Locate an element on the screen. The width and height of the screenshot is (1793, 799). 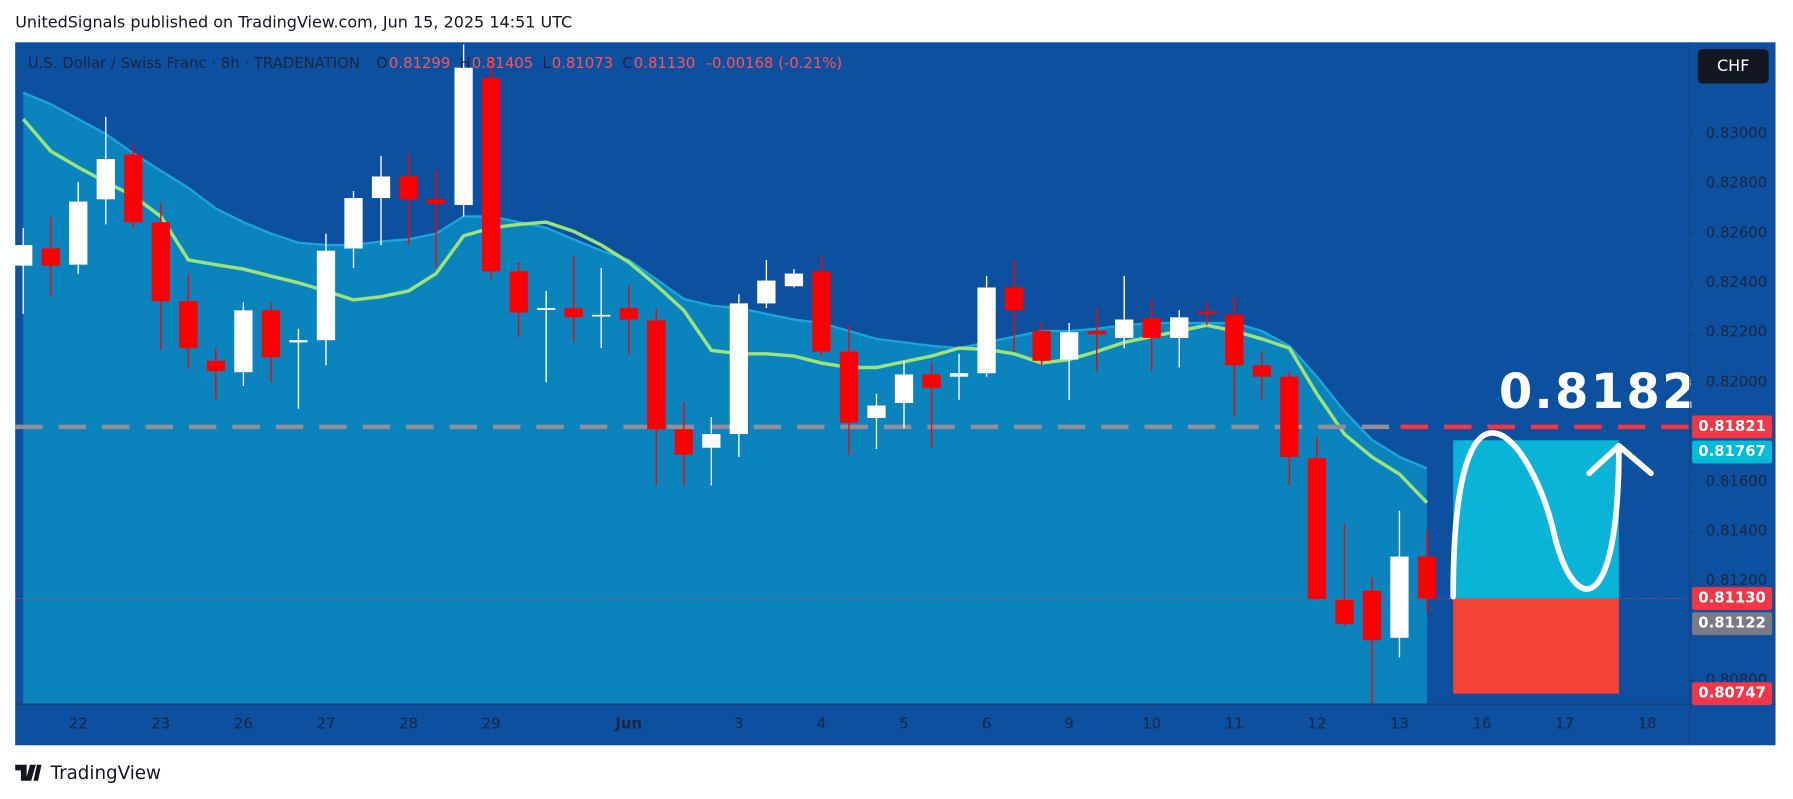
projection-arrowhead is located at coordinates (1620, 459).